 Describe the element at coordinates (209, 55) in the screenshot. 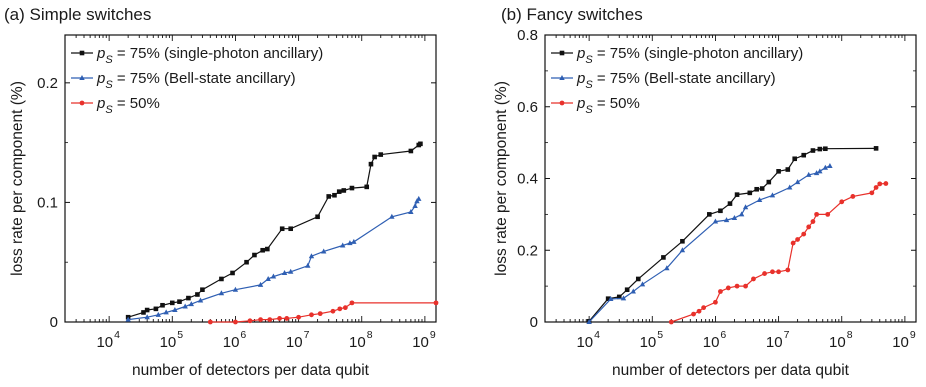

I see `legend-entry-text: pS = 75% (single-photon ancillary)` at that location.